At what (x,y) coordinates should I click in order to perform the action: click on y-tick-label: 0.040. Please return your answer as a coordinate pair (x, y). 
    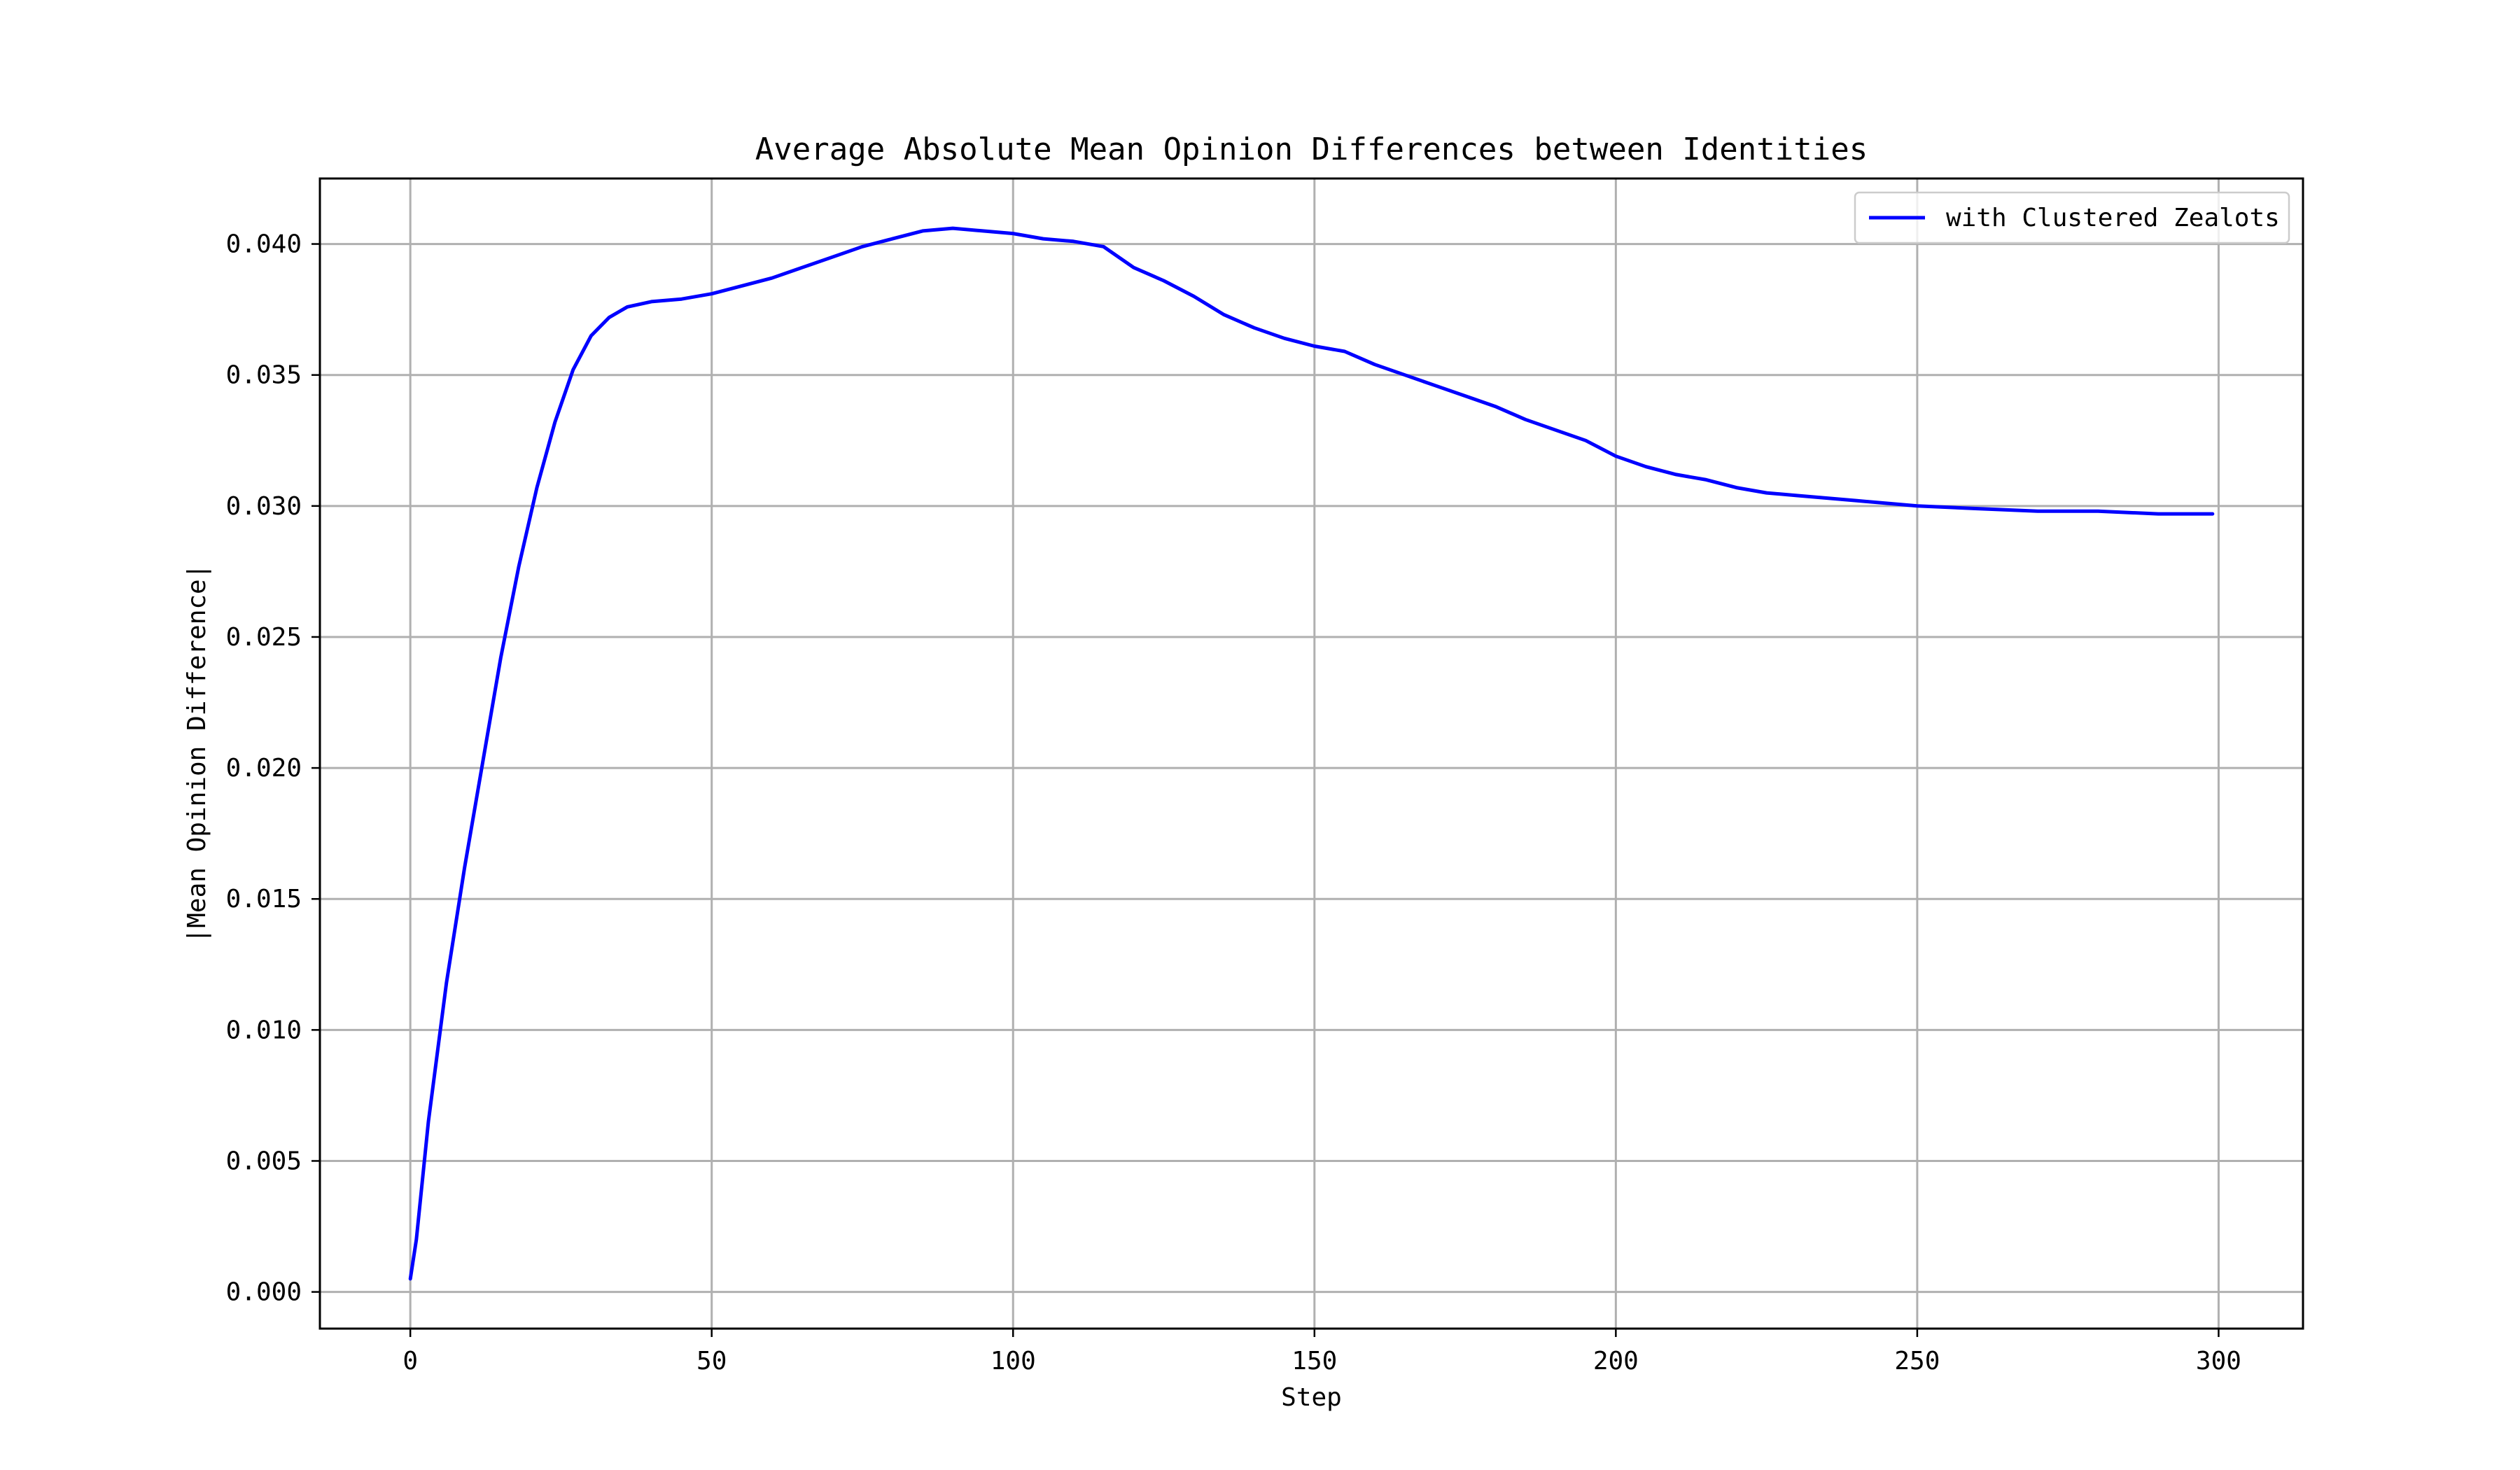
    Looking at the image, I should click on (264, 244).